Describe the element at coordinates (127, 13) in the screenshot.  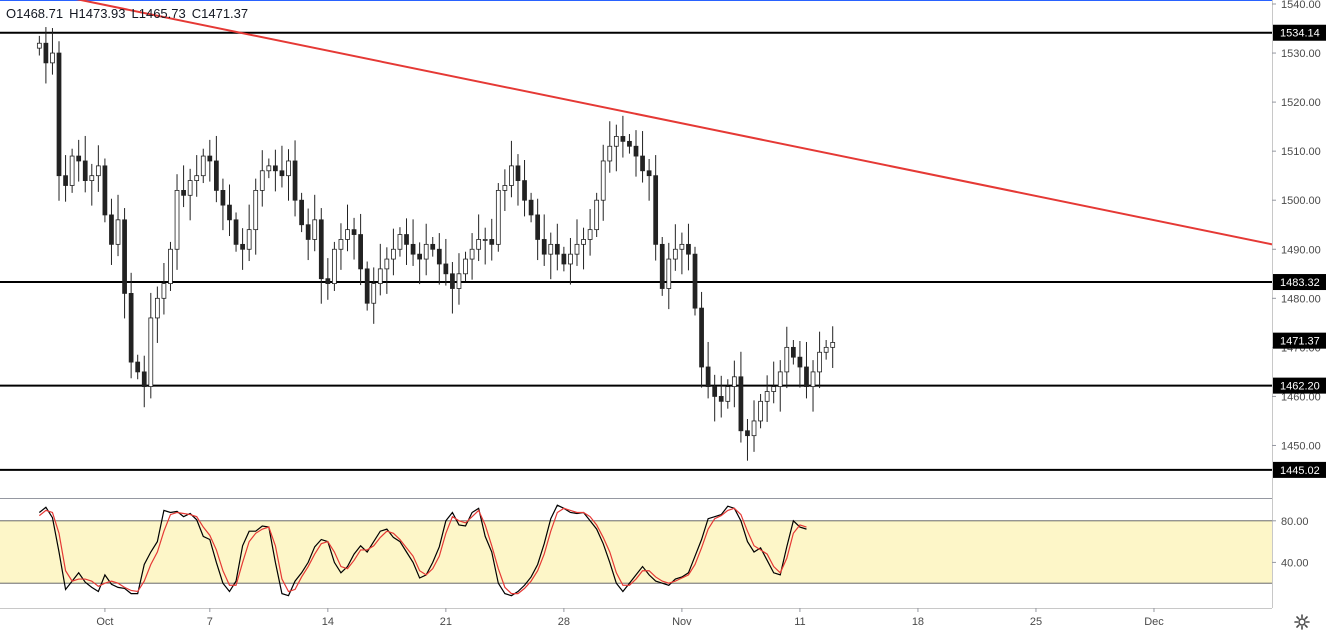
I see `ohlc-readout: O1468.71 H1473.93 L1465.73 C1471.37` at that location.